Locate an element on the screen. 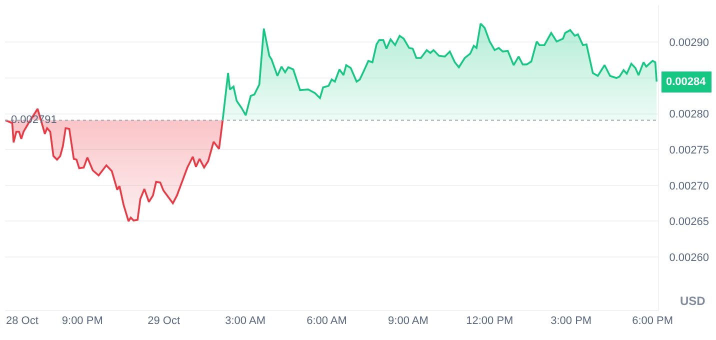 The width and height of the screenshot is (716, 340). x-tick-label: 3:00 AM is located at coordinates (245, 321).